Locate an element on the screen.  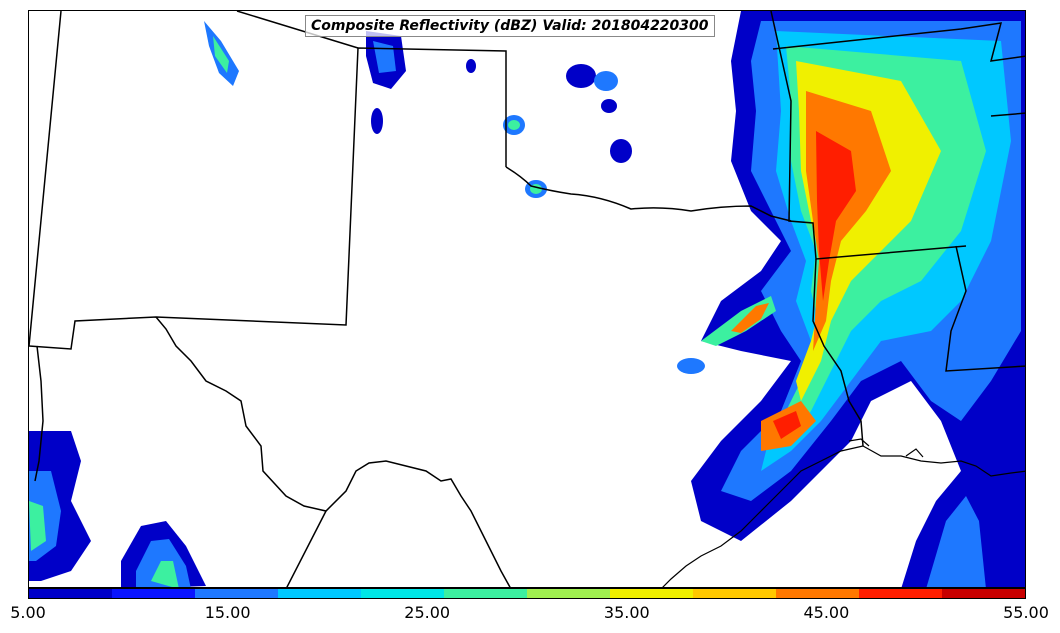
colorbar-tick-label: 5.00 is located at coordinates (28, 612).